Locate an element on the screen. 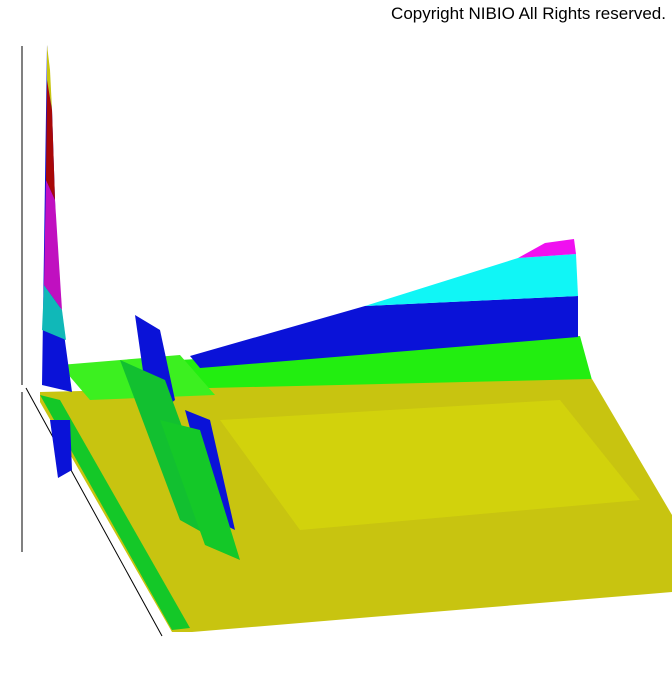  copyright: Copyright NIBIO All Rights reserved. is located at coordinates (528, 13).